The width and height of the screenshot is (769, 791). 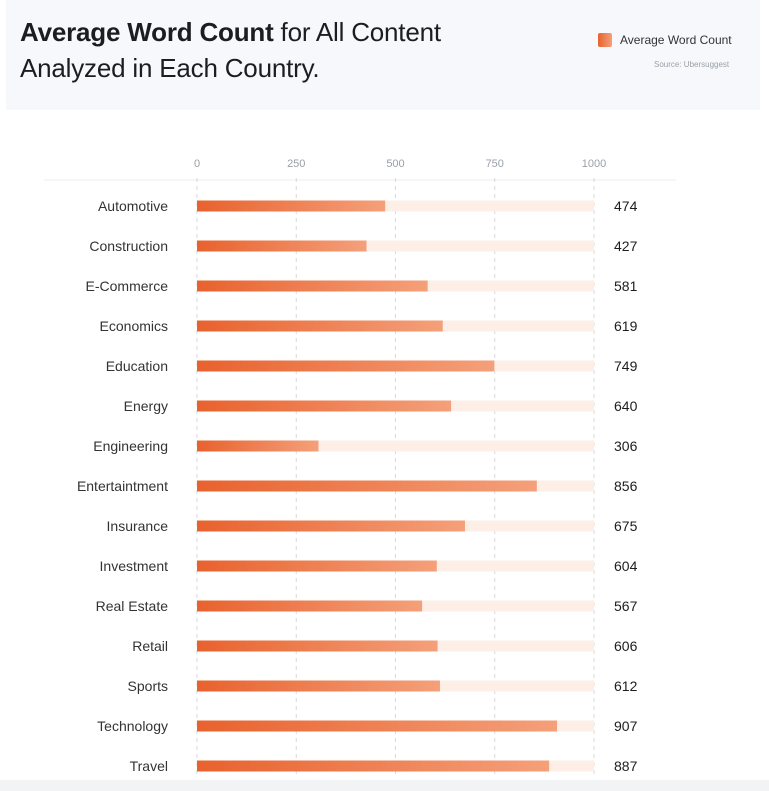 I want to click on category-label: E-Commerce, so click(x=127, y=286).